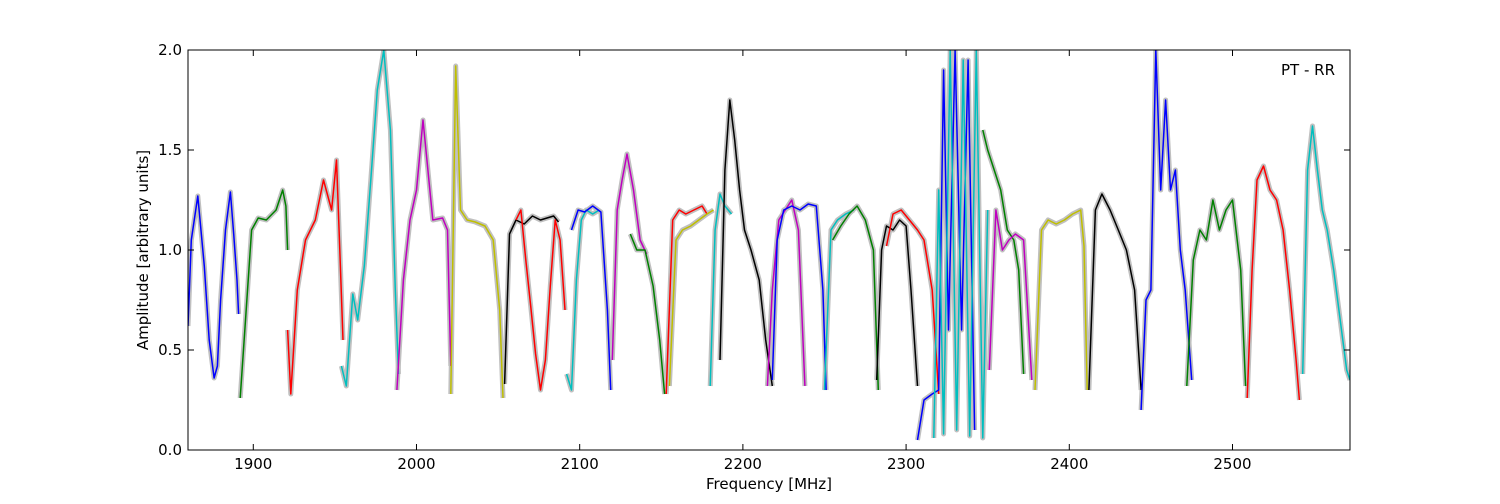  What do you see at coordinates (906, 464) in the screenshot?
I see `x-tick-label: 2300` at bounding box center [906, 464].